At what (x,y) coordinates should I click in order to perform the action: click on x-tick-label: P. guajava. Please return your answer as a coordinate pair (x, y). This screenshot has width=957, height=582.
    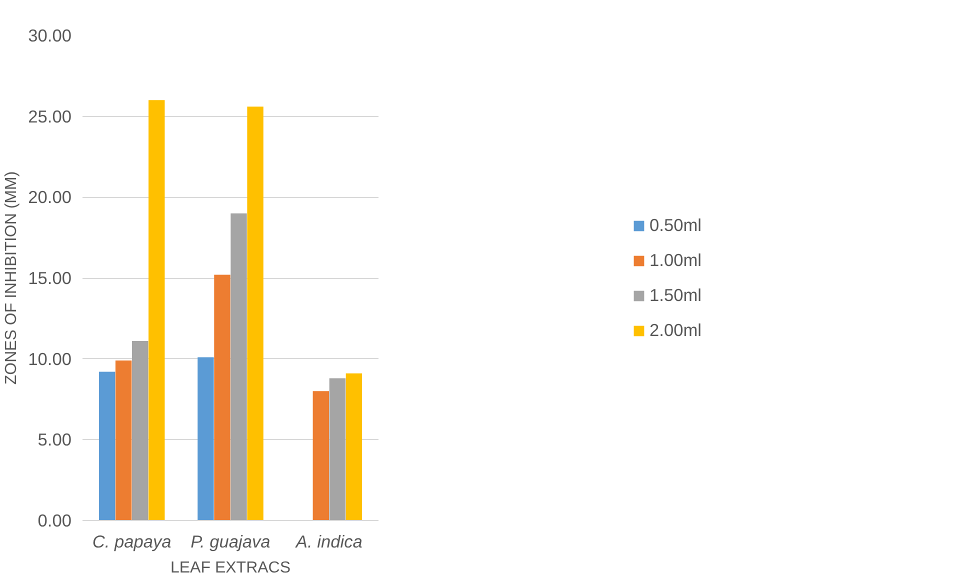
    Looking at the image, I should click on (230, 542).